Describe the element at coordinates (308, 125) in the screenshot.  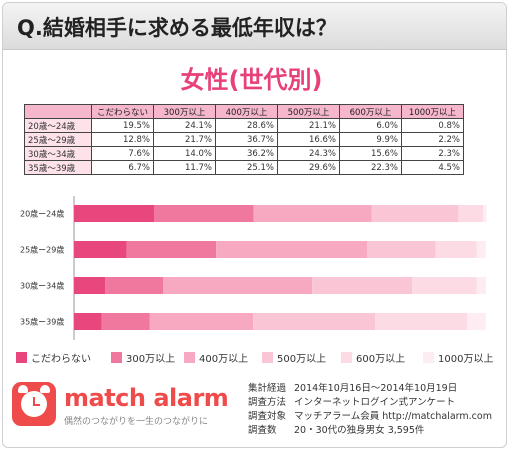
I see `table-cell: 21.1%` at that location.